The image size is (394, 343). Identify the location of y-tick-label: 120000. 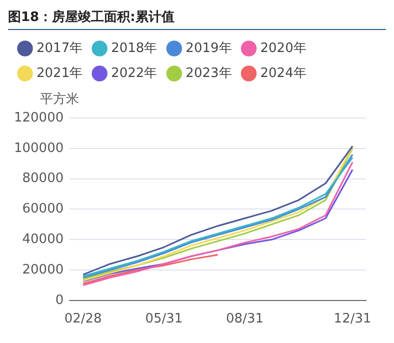
(39, 118).